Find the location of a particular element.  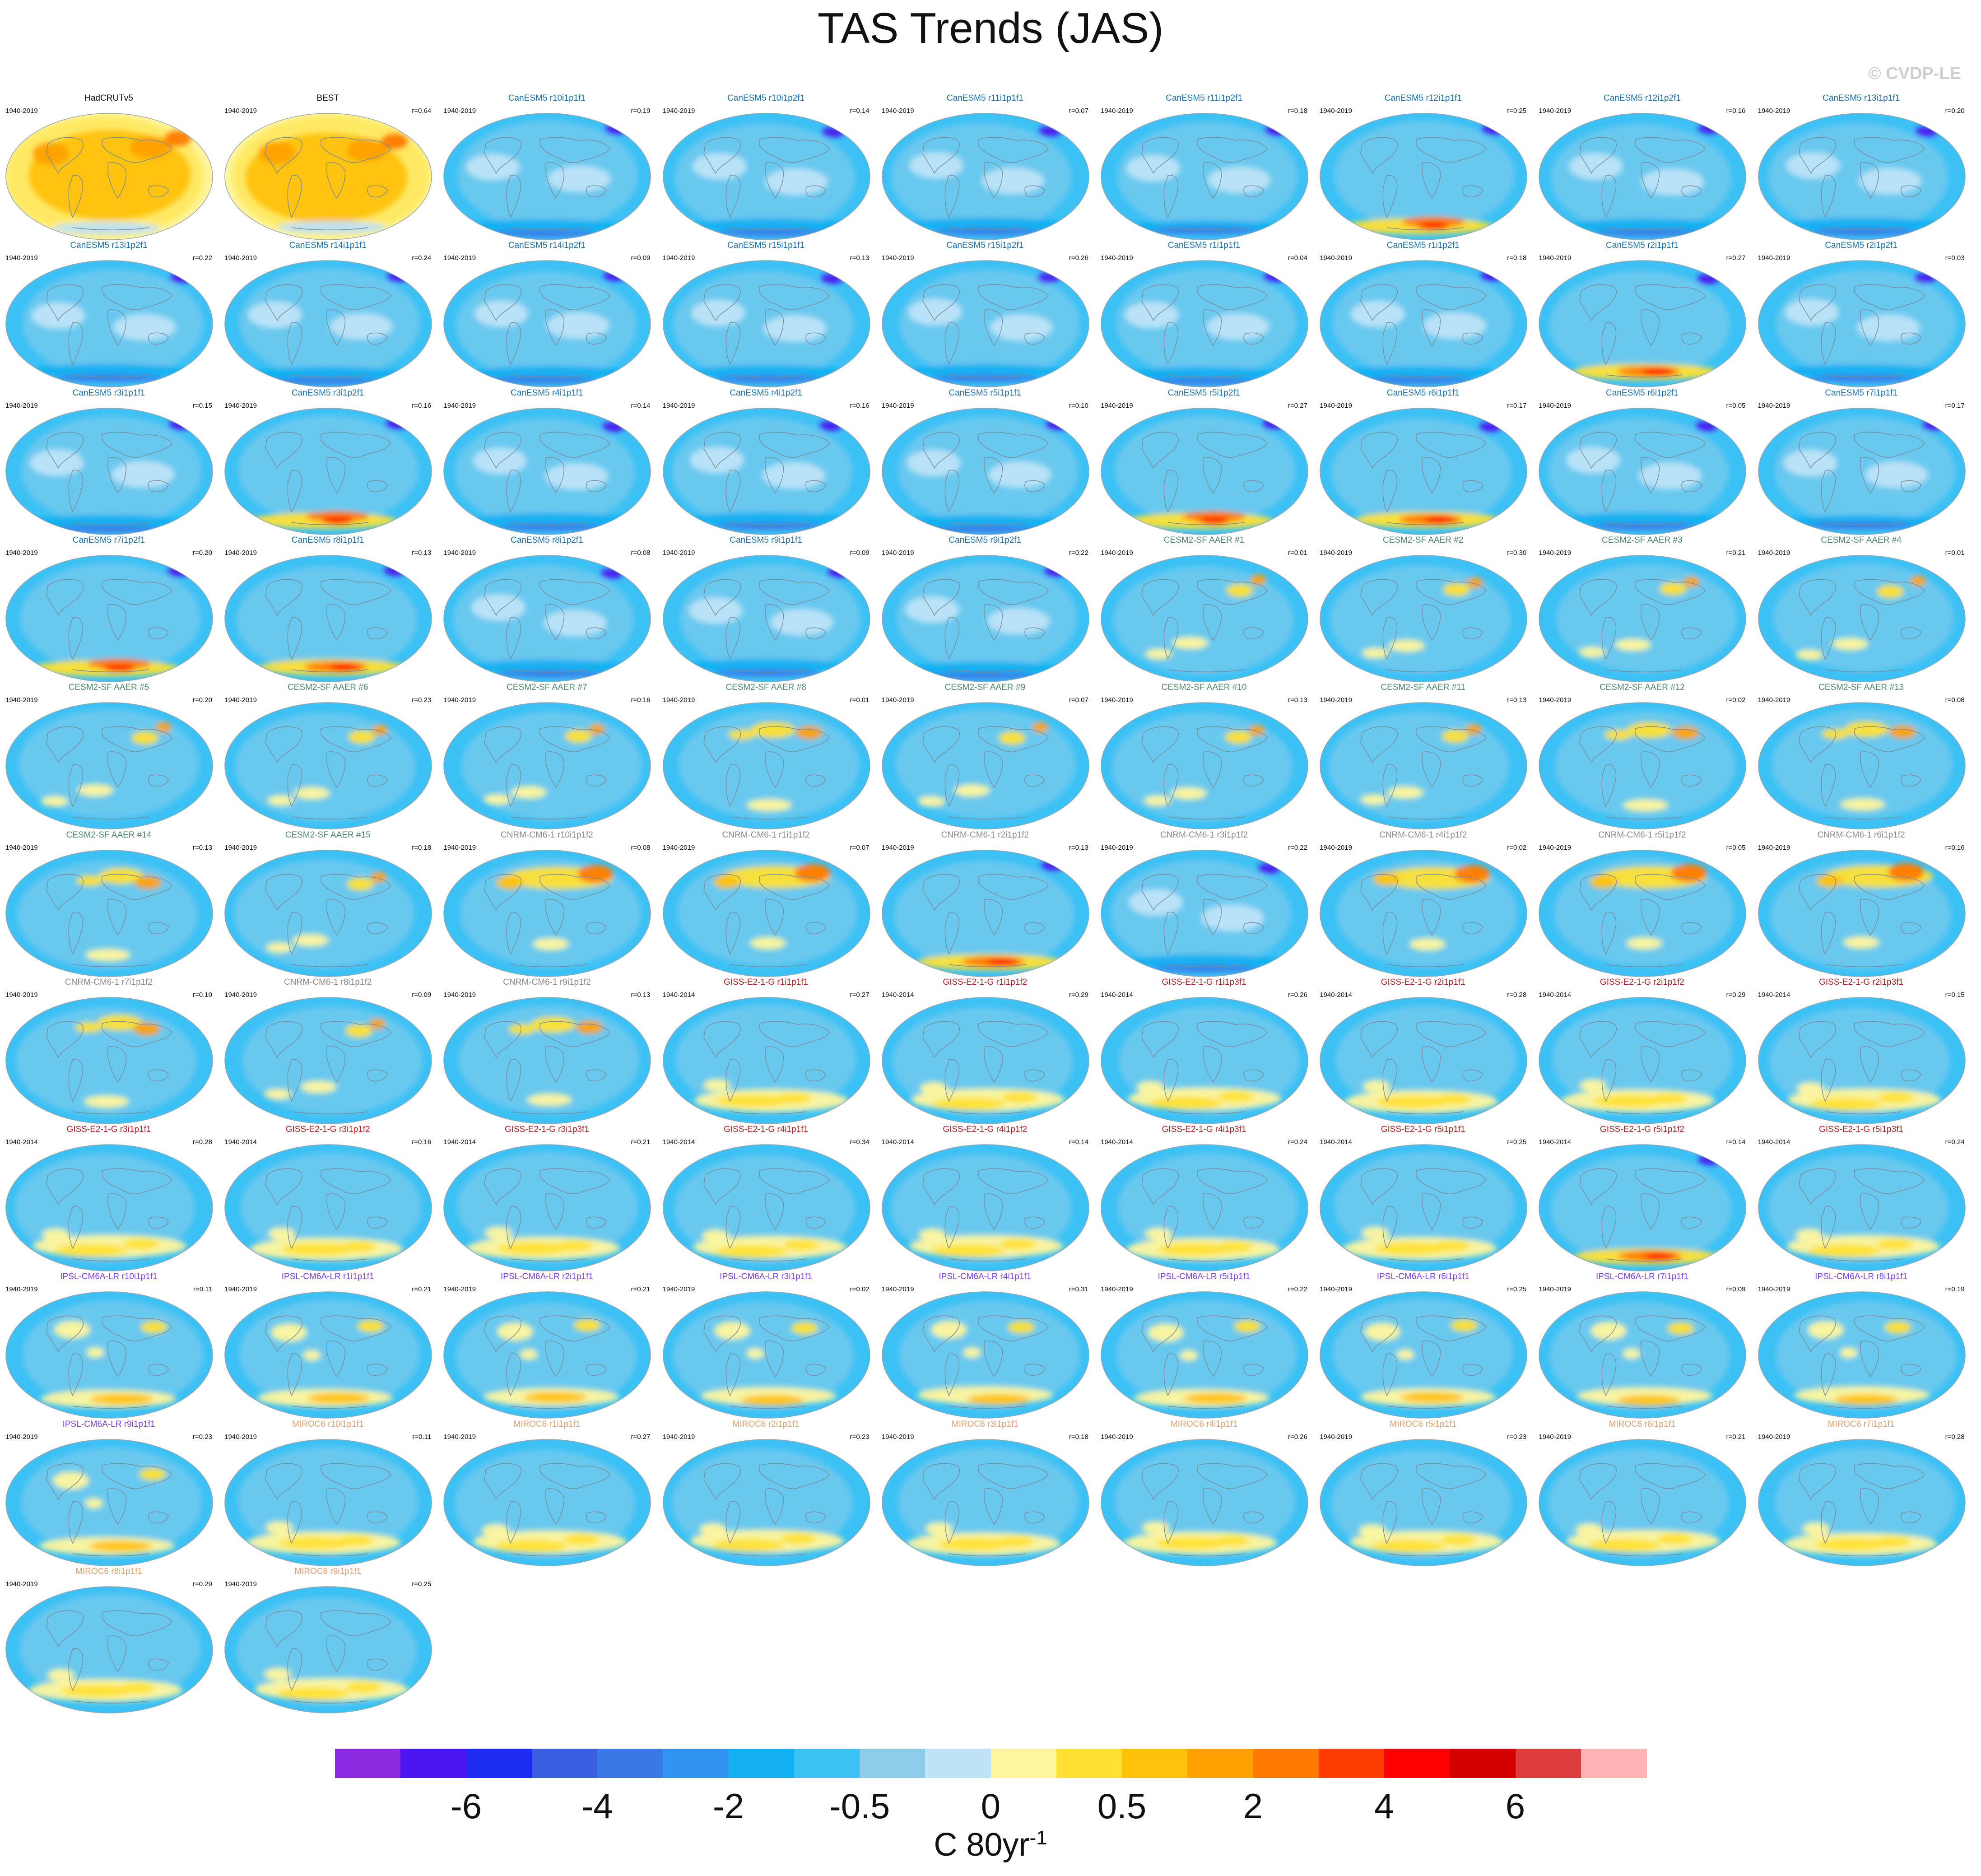

panel-title: GISS-E2-1-G r5i1p1f1 is located at coordinates (1423, 1130).